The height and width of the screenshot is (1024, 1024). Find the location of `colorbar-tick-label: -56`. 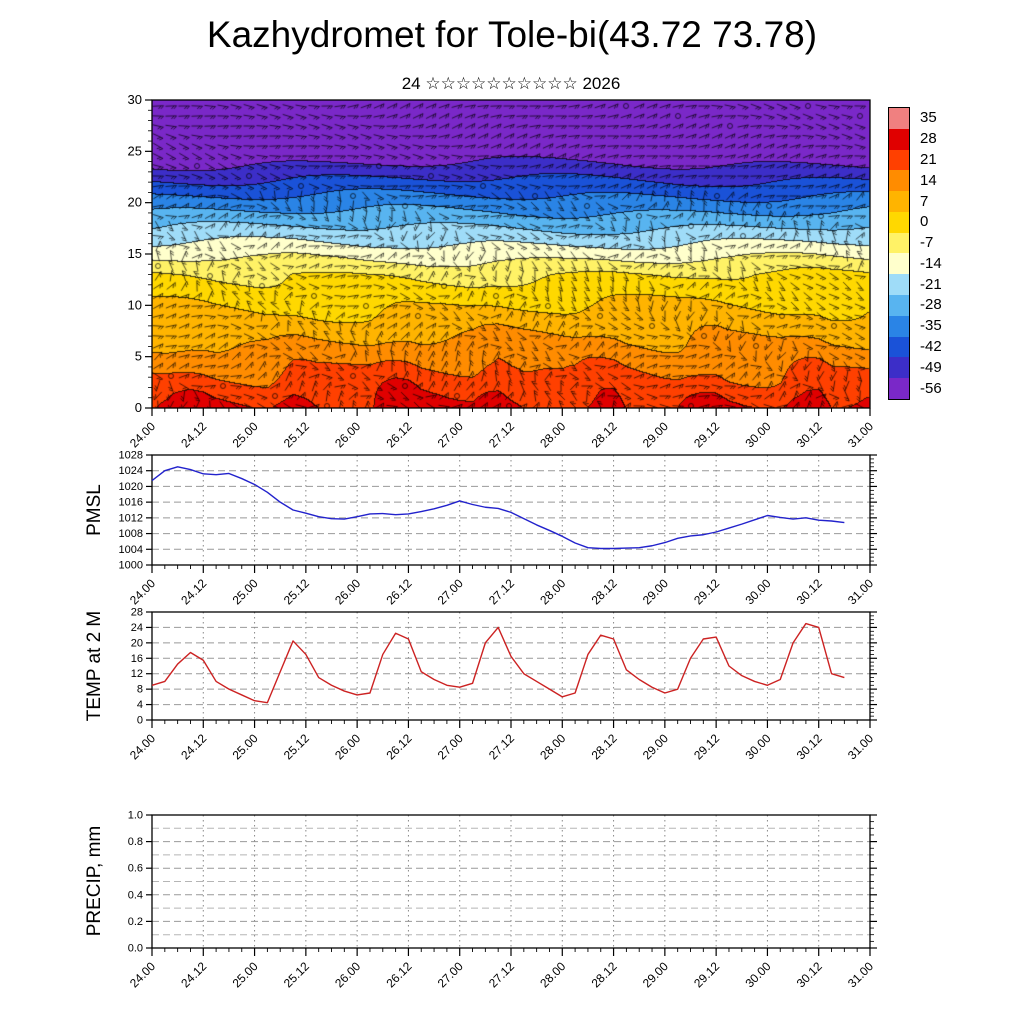

colorbar-tick-label: -56 is located at coordinates (931, 388).